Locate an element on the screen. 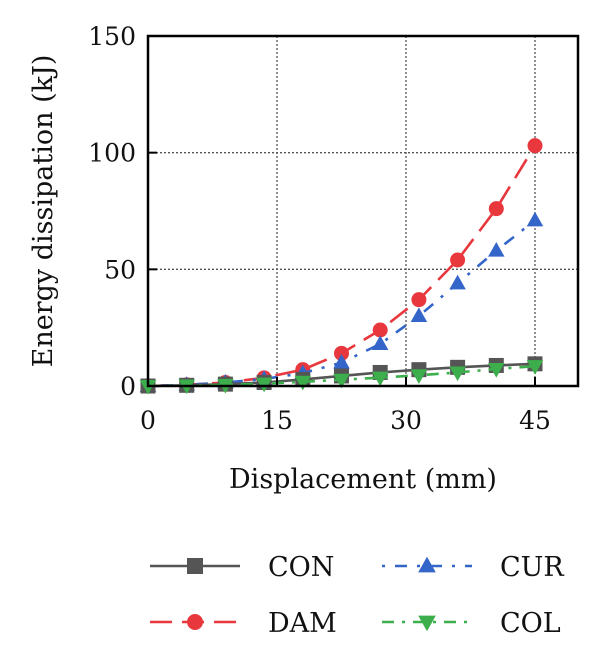 The height and width of the screenshot is (654, 600). legend-label: DAM is located at coordinates (302, 623).